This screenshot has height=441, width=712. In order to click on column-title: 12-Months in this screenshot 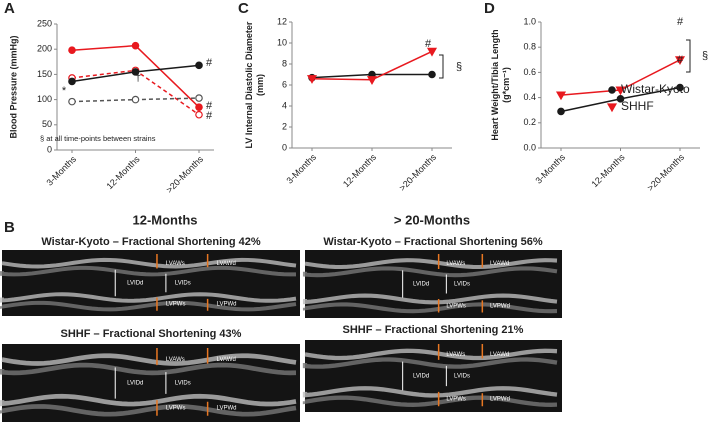, I will do `click(165, 219)`.